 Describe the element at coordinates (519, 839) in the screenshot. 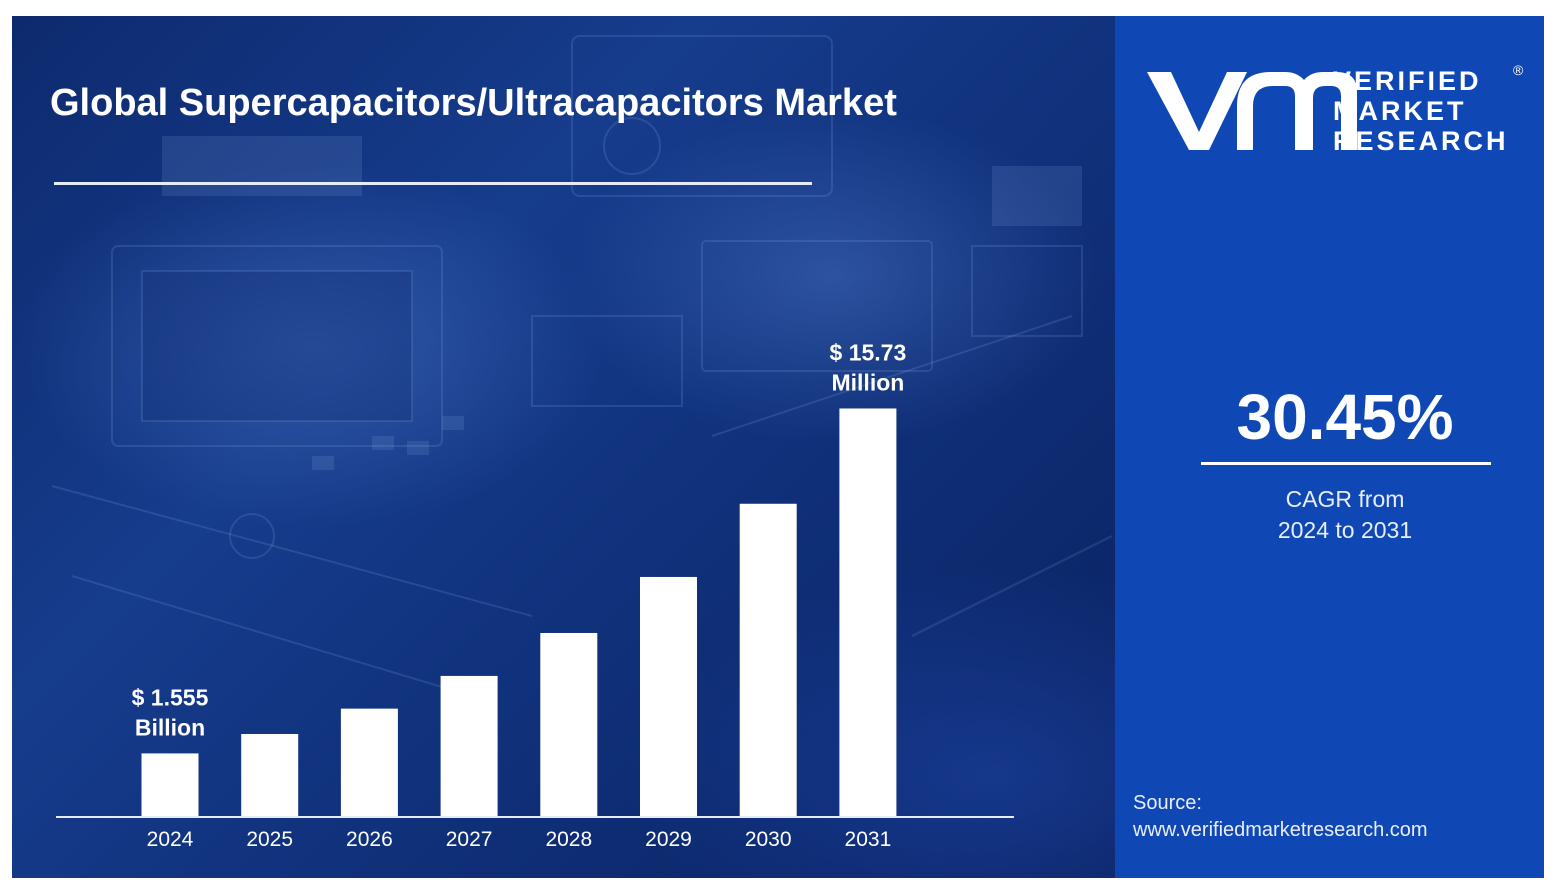

I see `x-tick-labels: 2024 2025 2026 2027 2028 2029 2030 2031` at that location.